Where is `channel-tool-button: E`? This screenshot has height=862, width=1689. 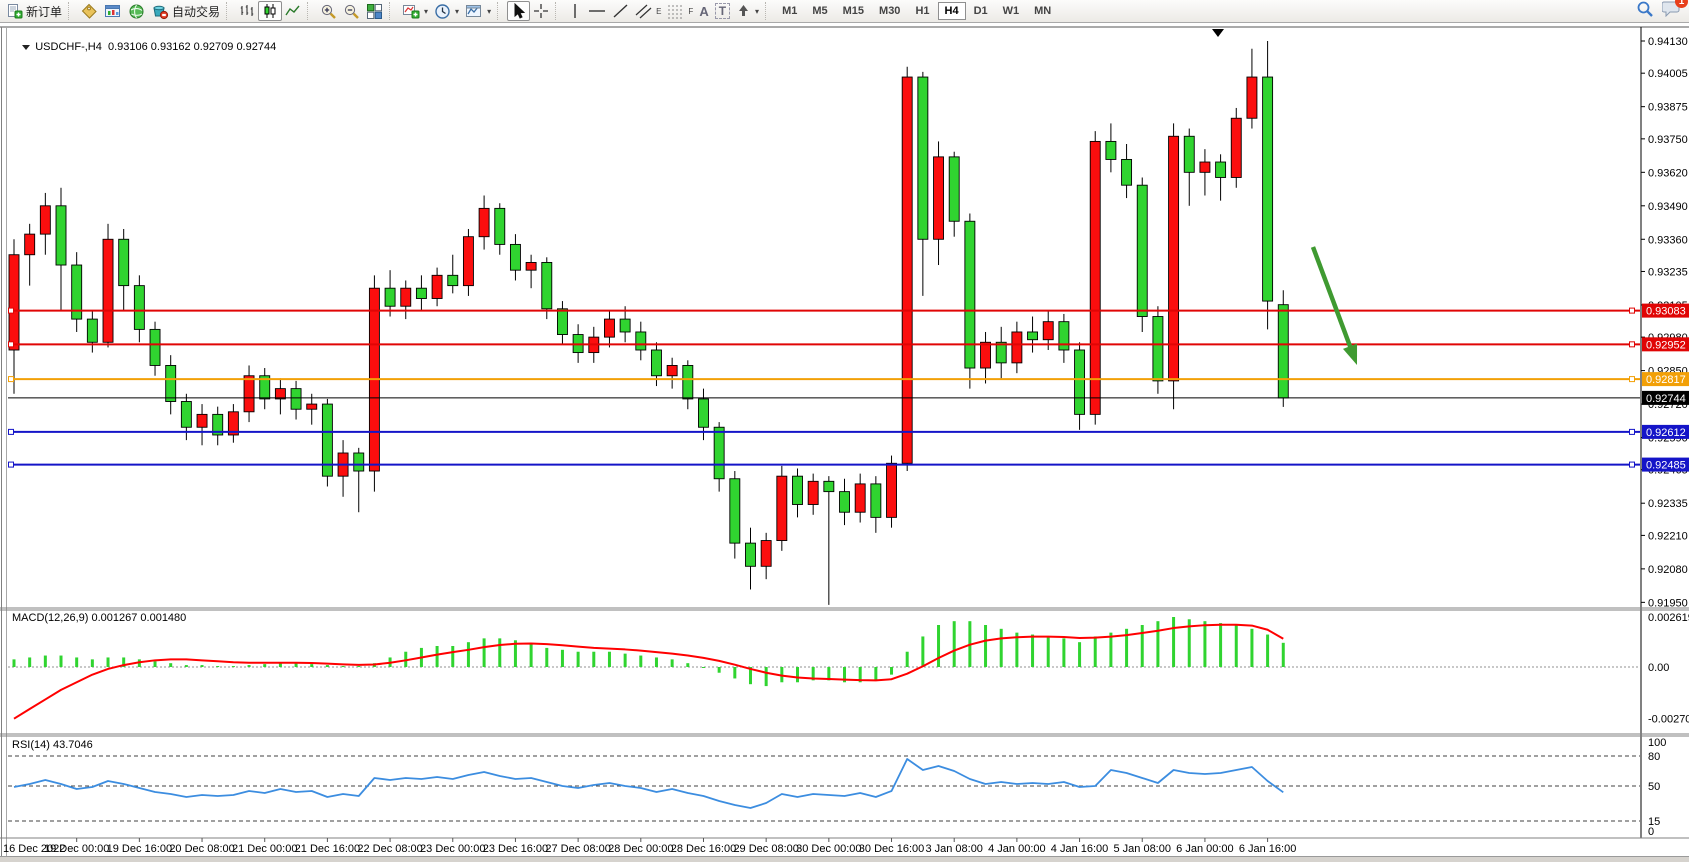 channel-tool-button: E is located at coordinates (648, 11).